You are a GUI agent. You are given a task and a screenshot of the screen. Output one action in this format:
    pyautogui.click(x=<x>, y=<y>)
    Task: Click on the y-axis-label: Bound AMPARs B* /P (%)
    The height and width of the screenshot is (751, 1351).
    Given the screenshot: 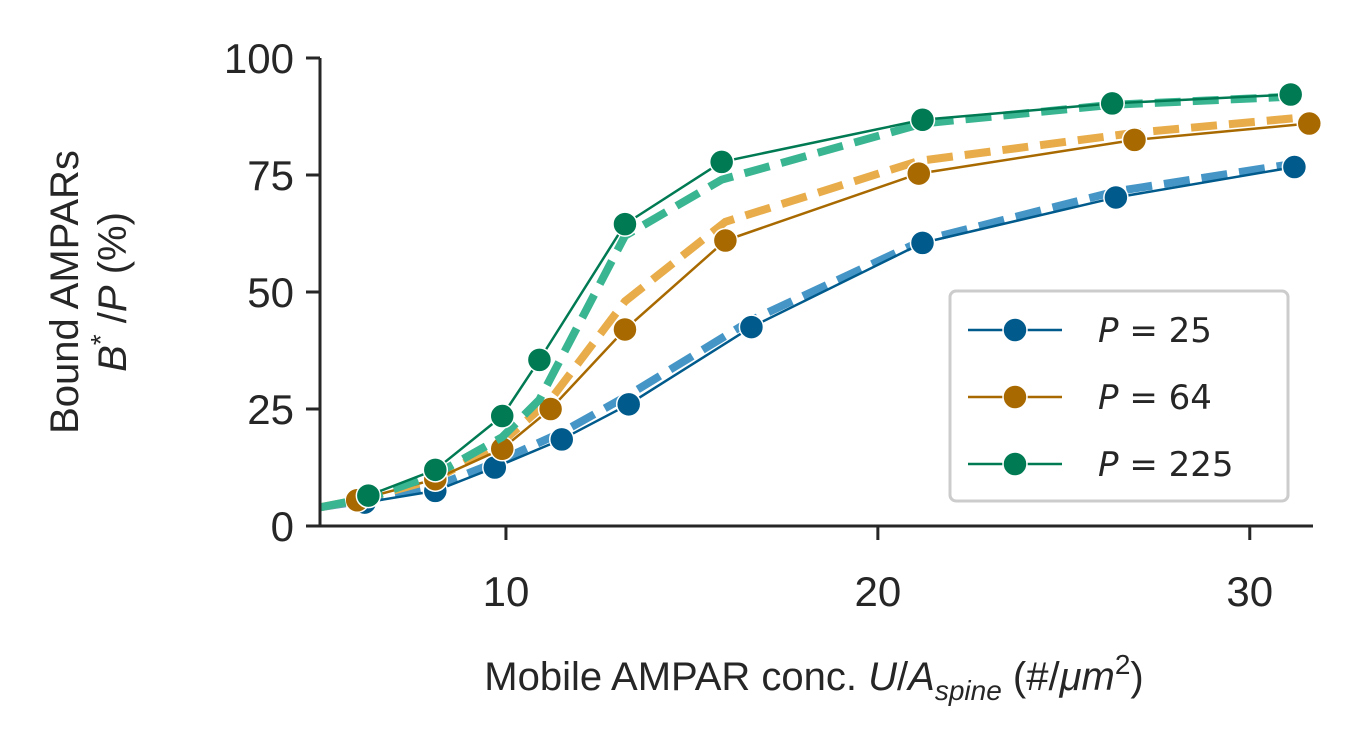 What is the action you would take?
    pyautogui.click(x=89, y=292)
    